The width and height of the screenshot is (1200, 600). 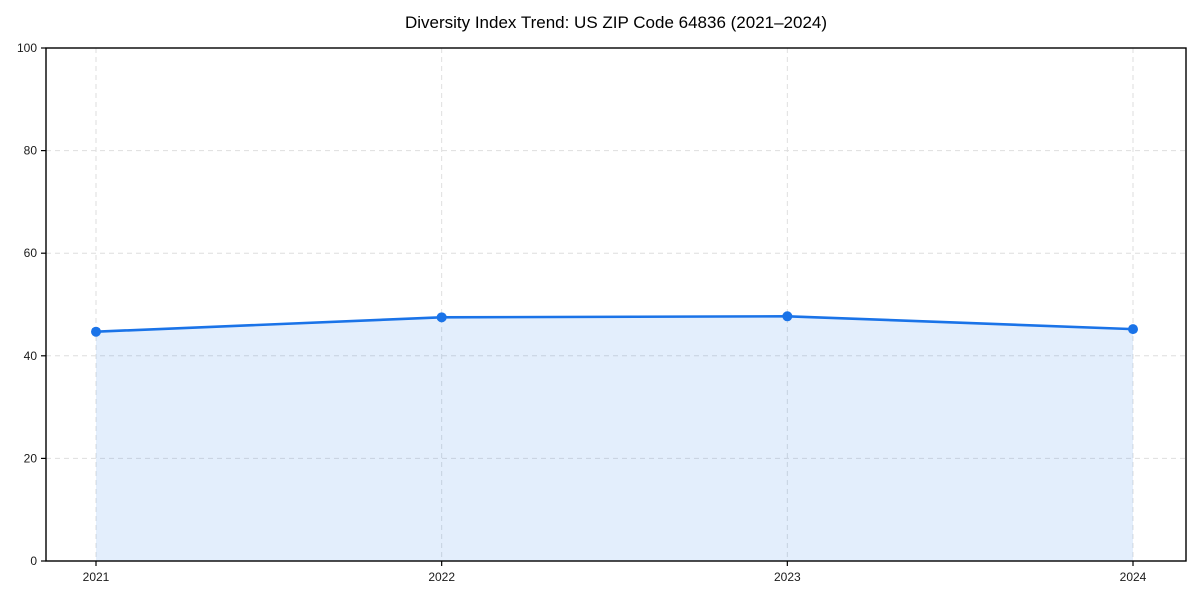 I want to click on data-point-2022, so click(x=441, y=317).